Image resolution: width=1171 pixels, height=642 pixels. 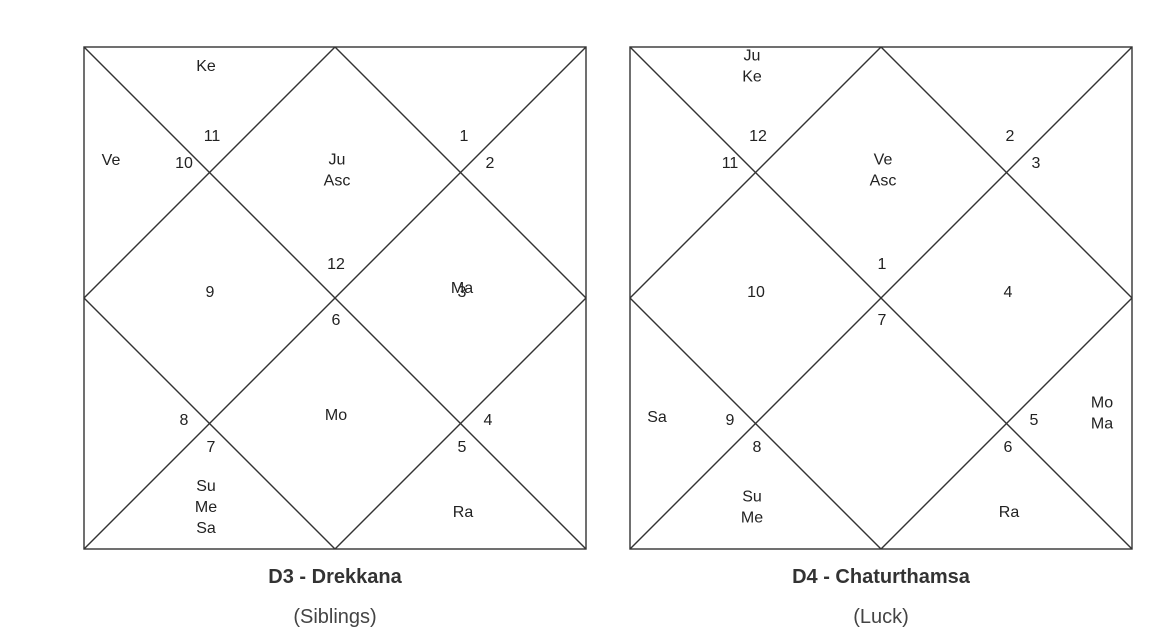 What do you see at coordinates (881, 577) in the screenshot?
I see `d4-chart-title: D4 - Chaturthamsa` at bounding box center [881, 577].